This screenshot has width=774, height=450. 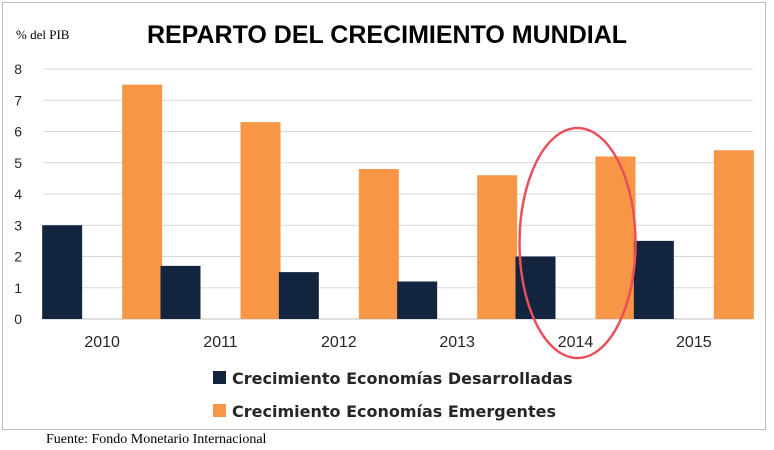 What do you see at coordinates (43, 34) in the screenshot?
I see `y-axis-unit-label: % del PIB` at bounding box center [43, 34].